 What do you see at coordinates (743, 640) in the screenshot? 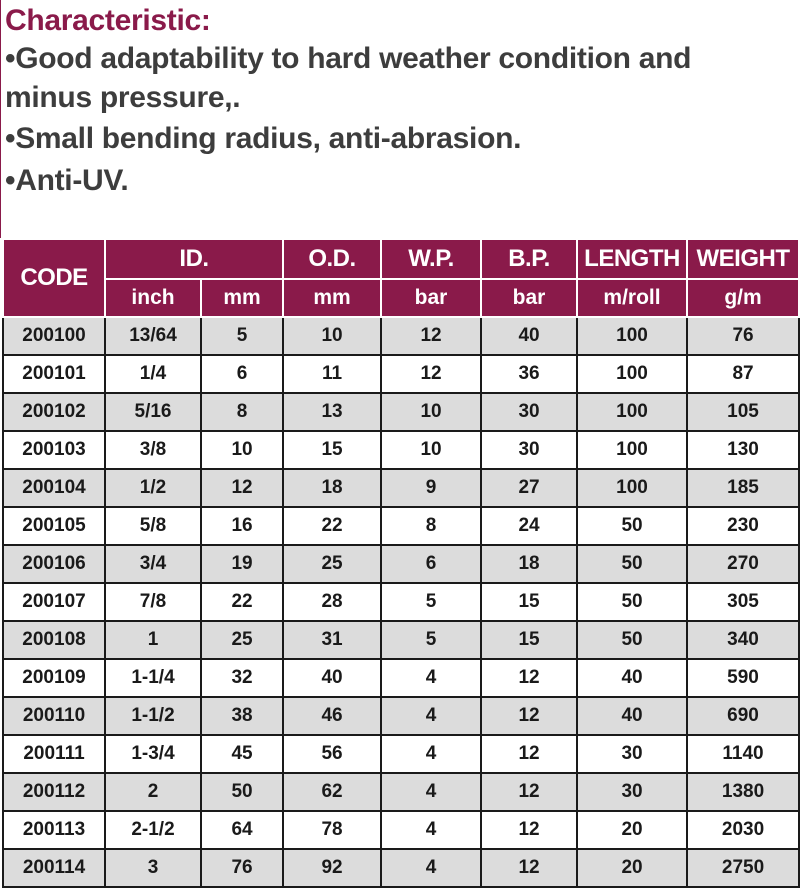
I see `cell-weight: 340` at bounding box center [743, 640].